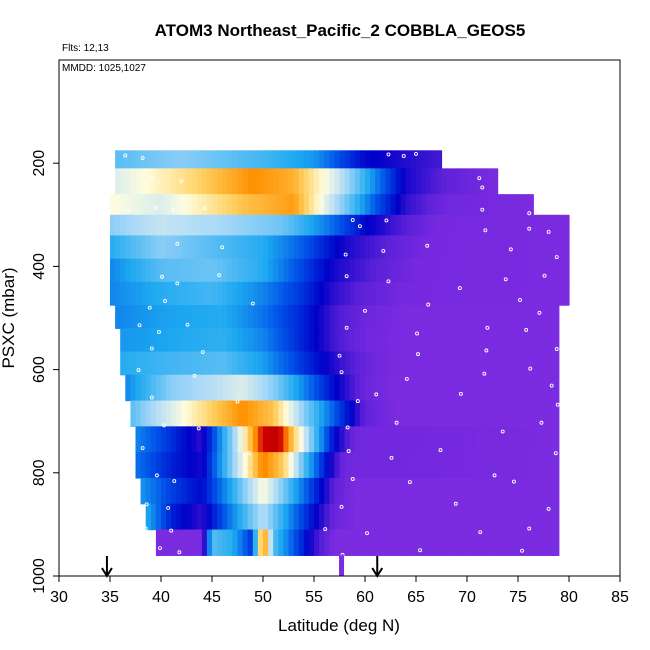 The height and width of the screenshot is (650, 650). Describe the element at coordinates (39, 266) in the screenshot. I see `y-tick-label: 400` at that location.